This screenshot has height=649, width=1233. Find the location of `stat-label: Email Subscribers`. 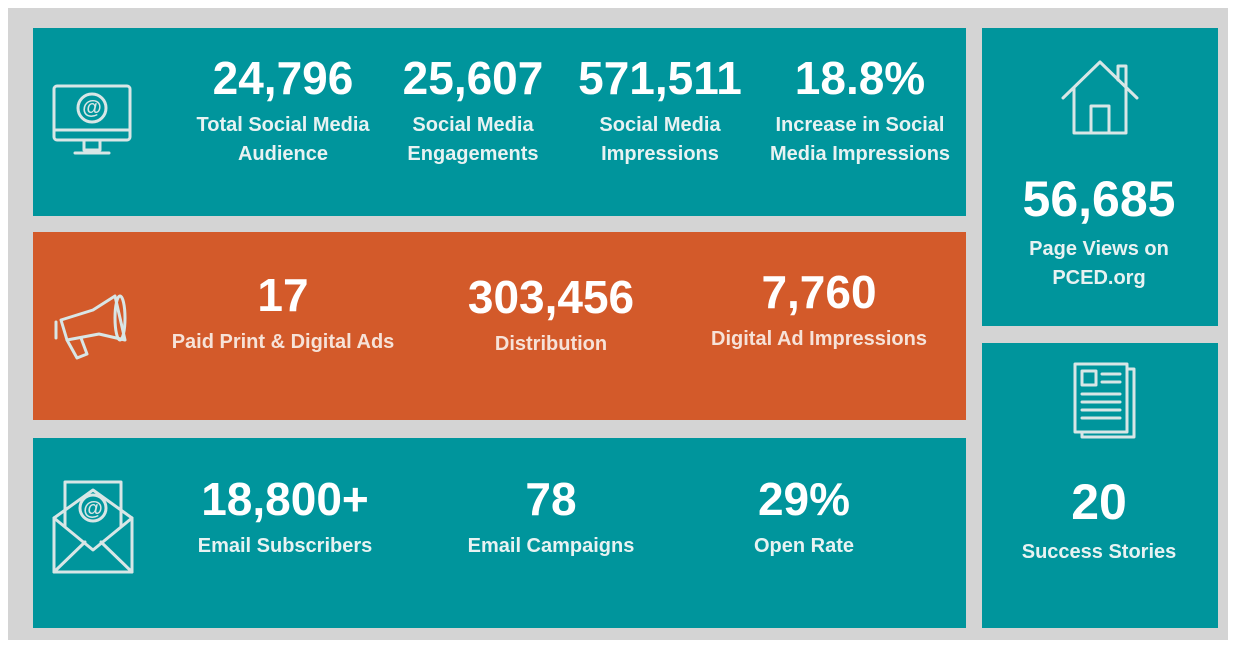

stat-label: Email Subscribers is located at coordinates (285, 546).